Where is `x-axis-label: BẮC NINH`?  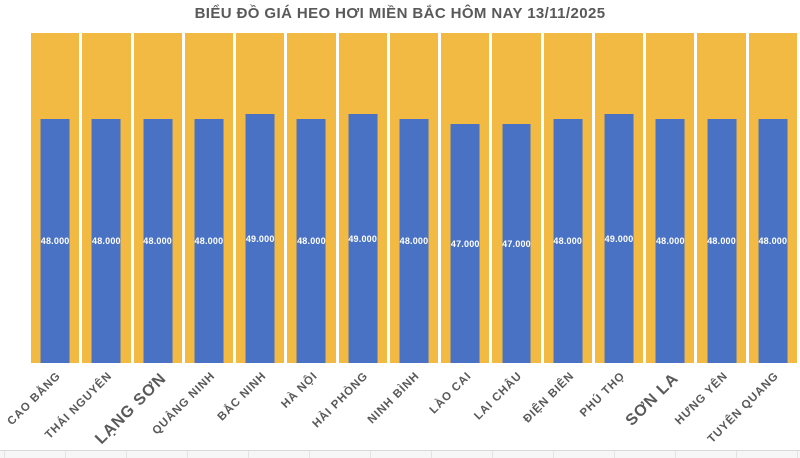
x-axis-label: BẮC NINH is located at coordinates (242, 397).